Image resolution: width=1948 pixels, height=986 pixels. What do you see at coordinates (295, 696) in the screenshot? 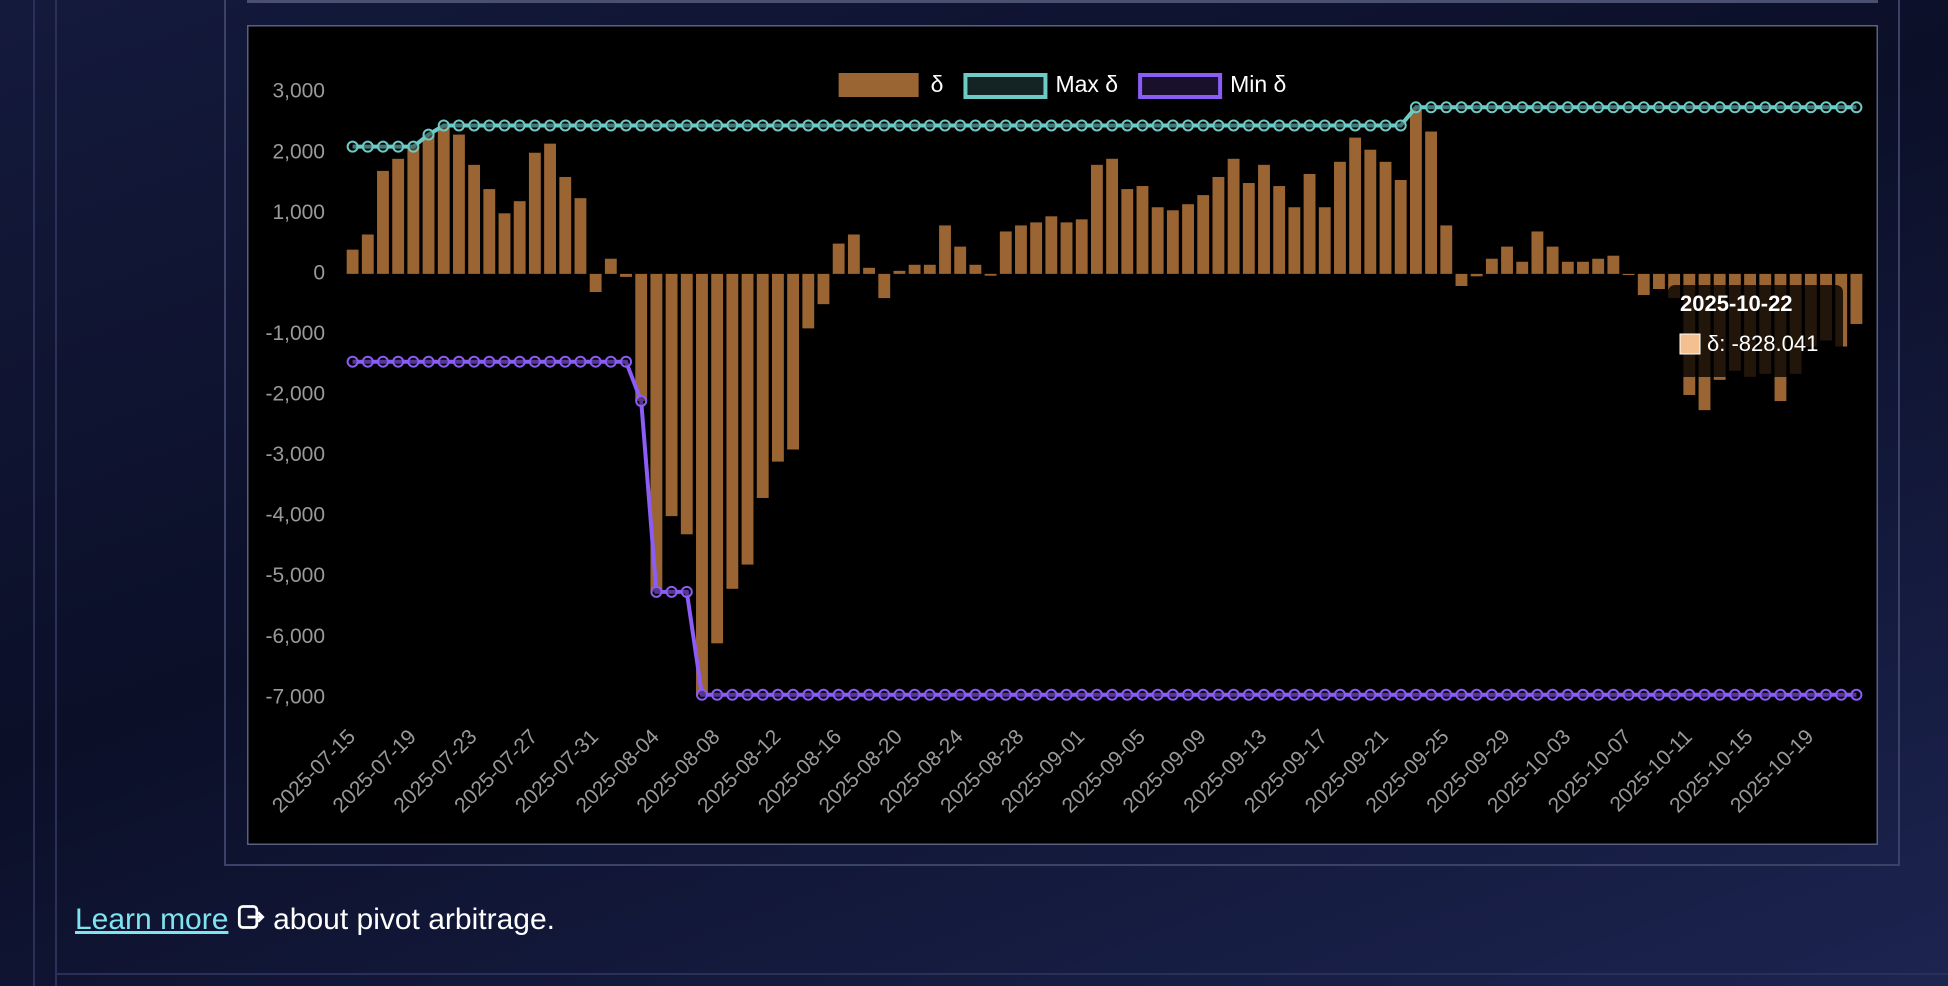
I see `y-tick-label: -7,000` at bounding box center [295, 696].